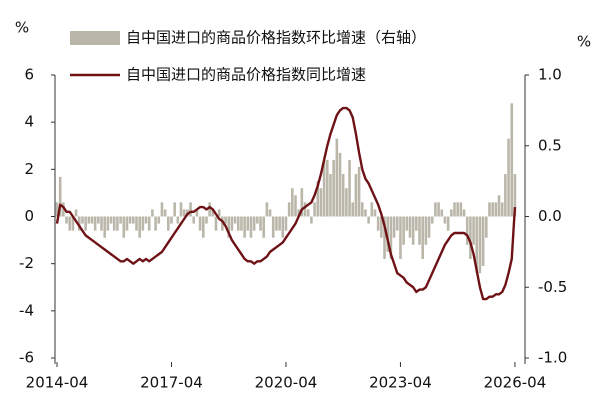 This screenshot has width=600, height=409. Describe the element at coordinates (26, 263) in the screenshot. I see `y-tick-label: -2` at that location.